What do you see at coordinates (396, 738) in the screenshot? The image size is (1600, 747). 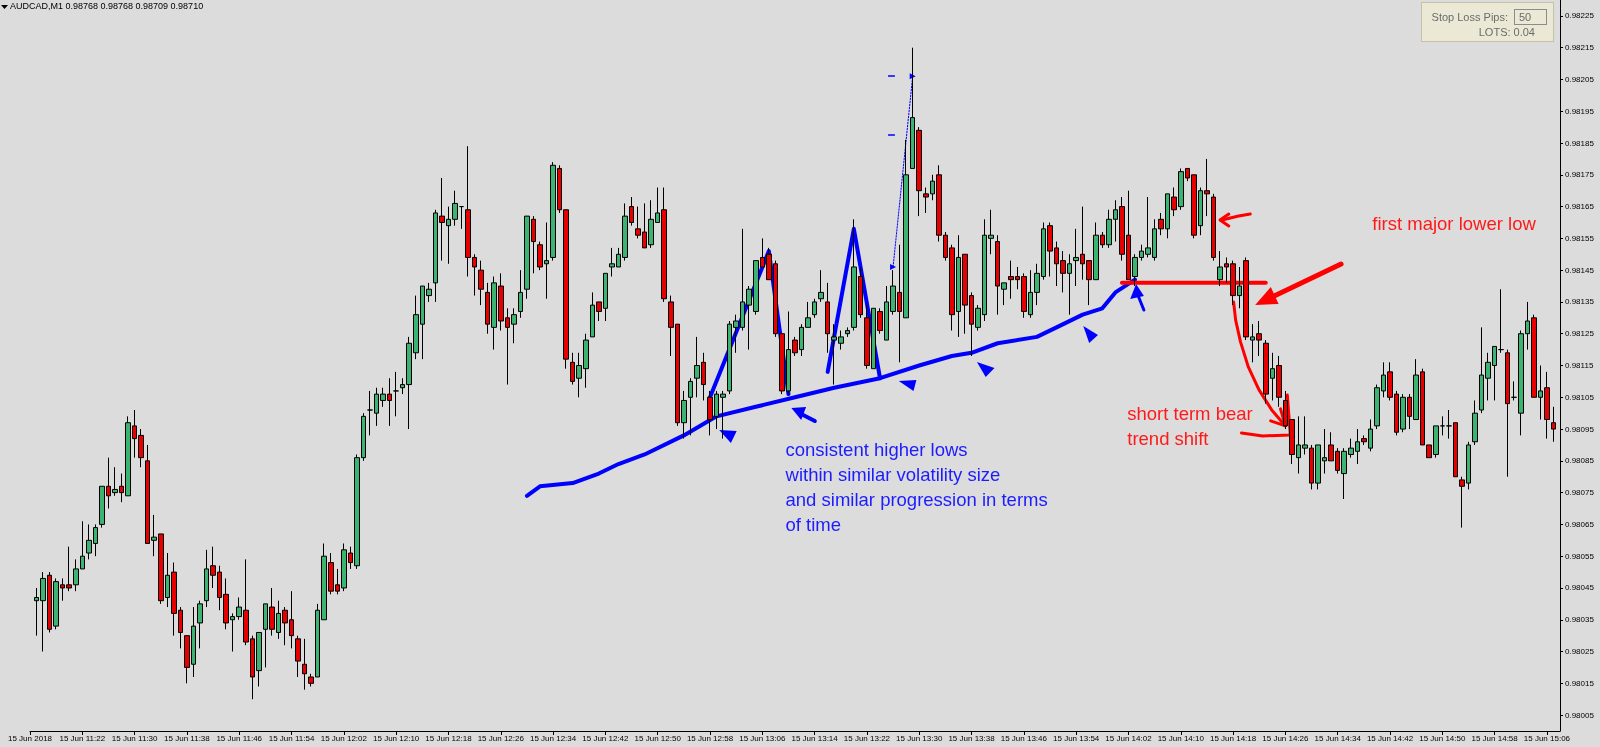 I see `x-tick-label: 15 Jun 12:10` at bounding box center [396, 738].